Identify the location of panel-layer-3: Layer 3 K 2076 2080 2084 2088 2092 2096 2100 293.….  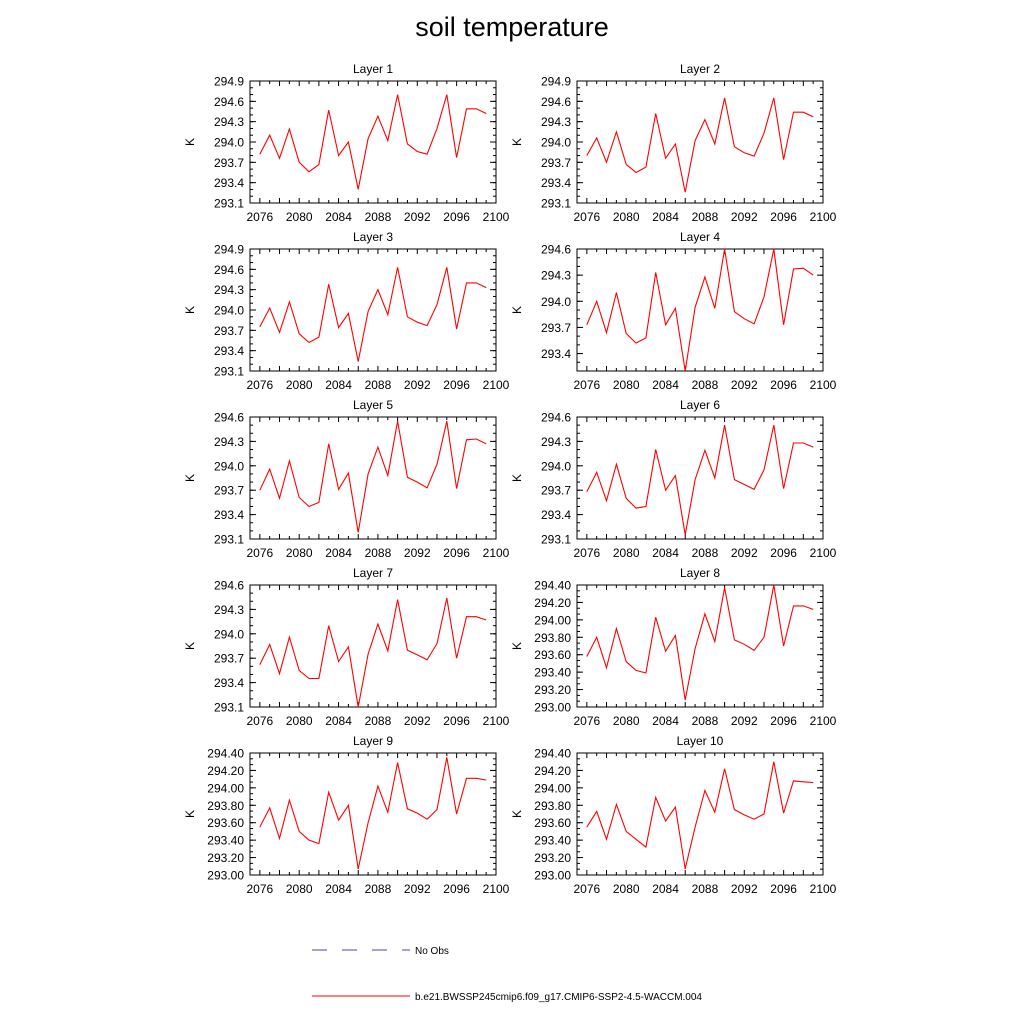
(346, 311).